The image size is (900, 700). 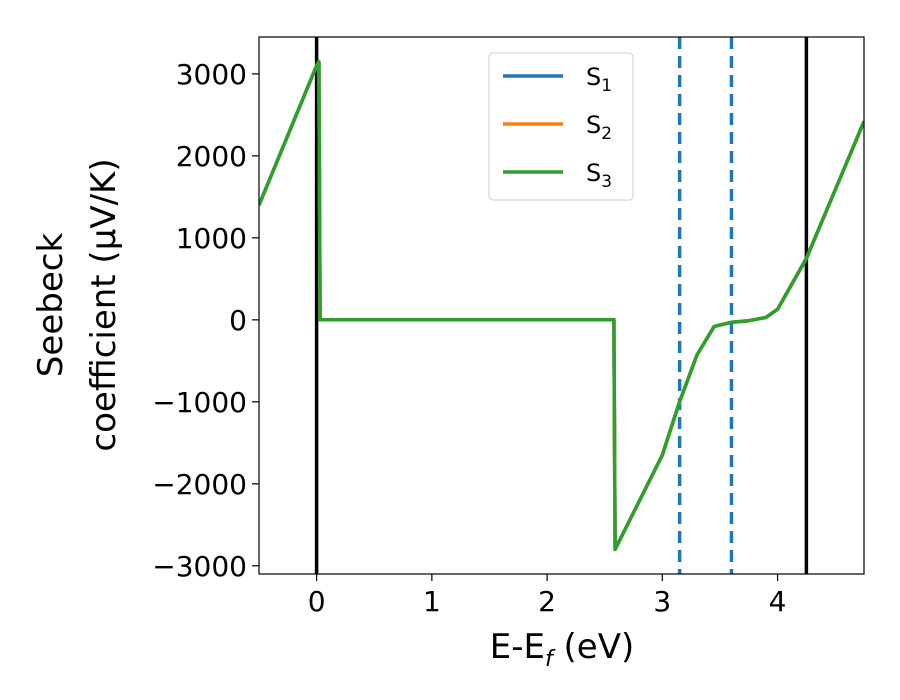 What do you see at coordinates (211, 74) in the screenshot?
I see `y-tick-label: 3000` at bounding box center [211, 74].